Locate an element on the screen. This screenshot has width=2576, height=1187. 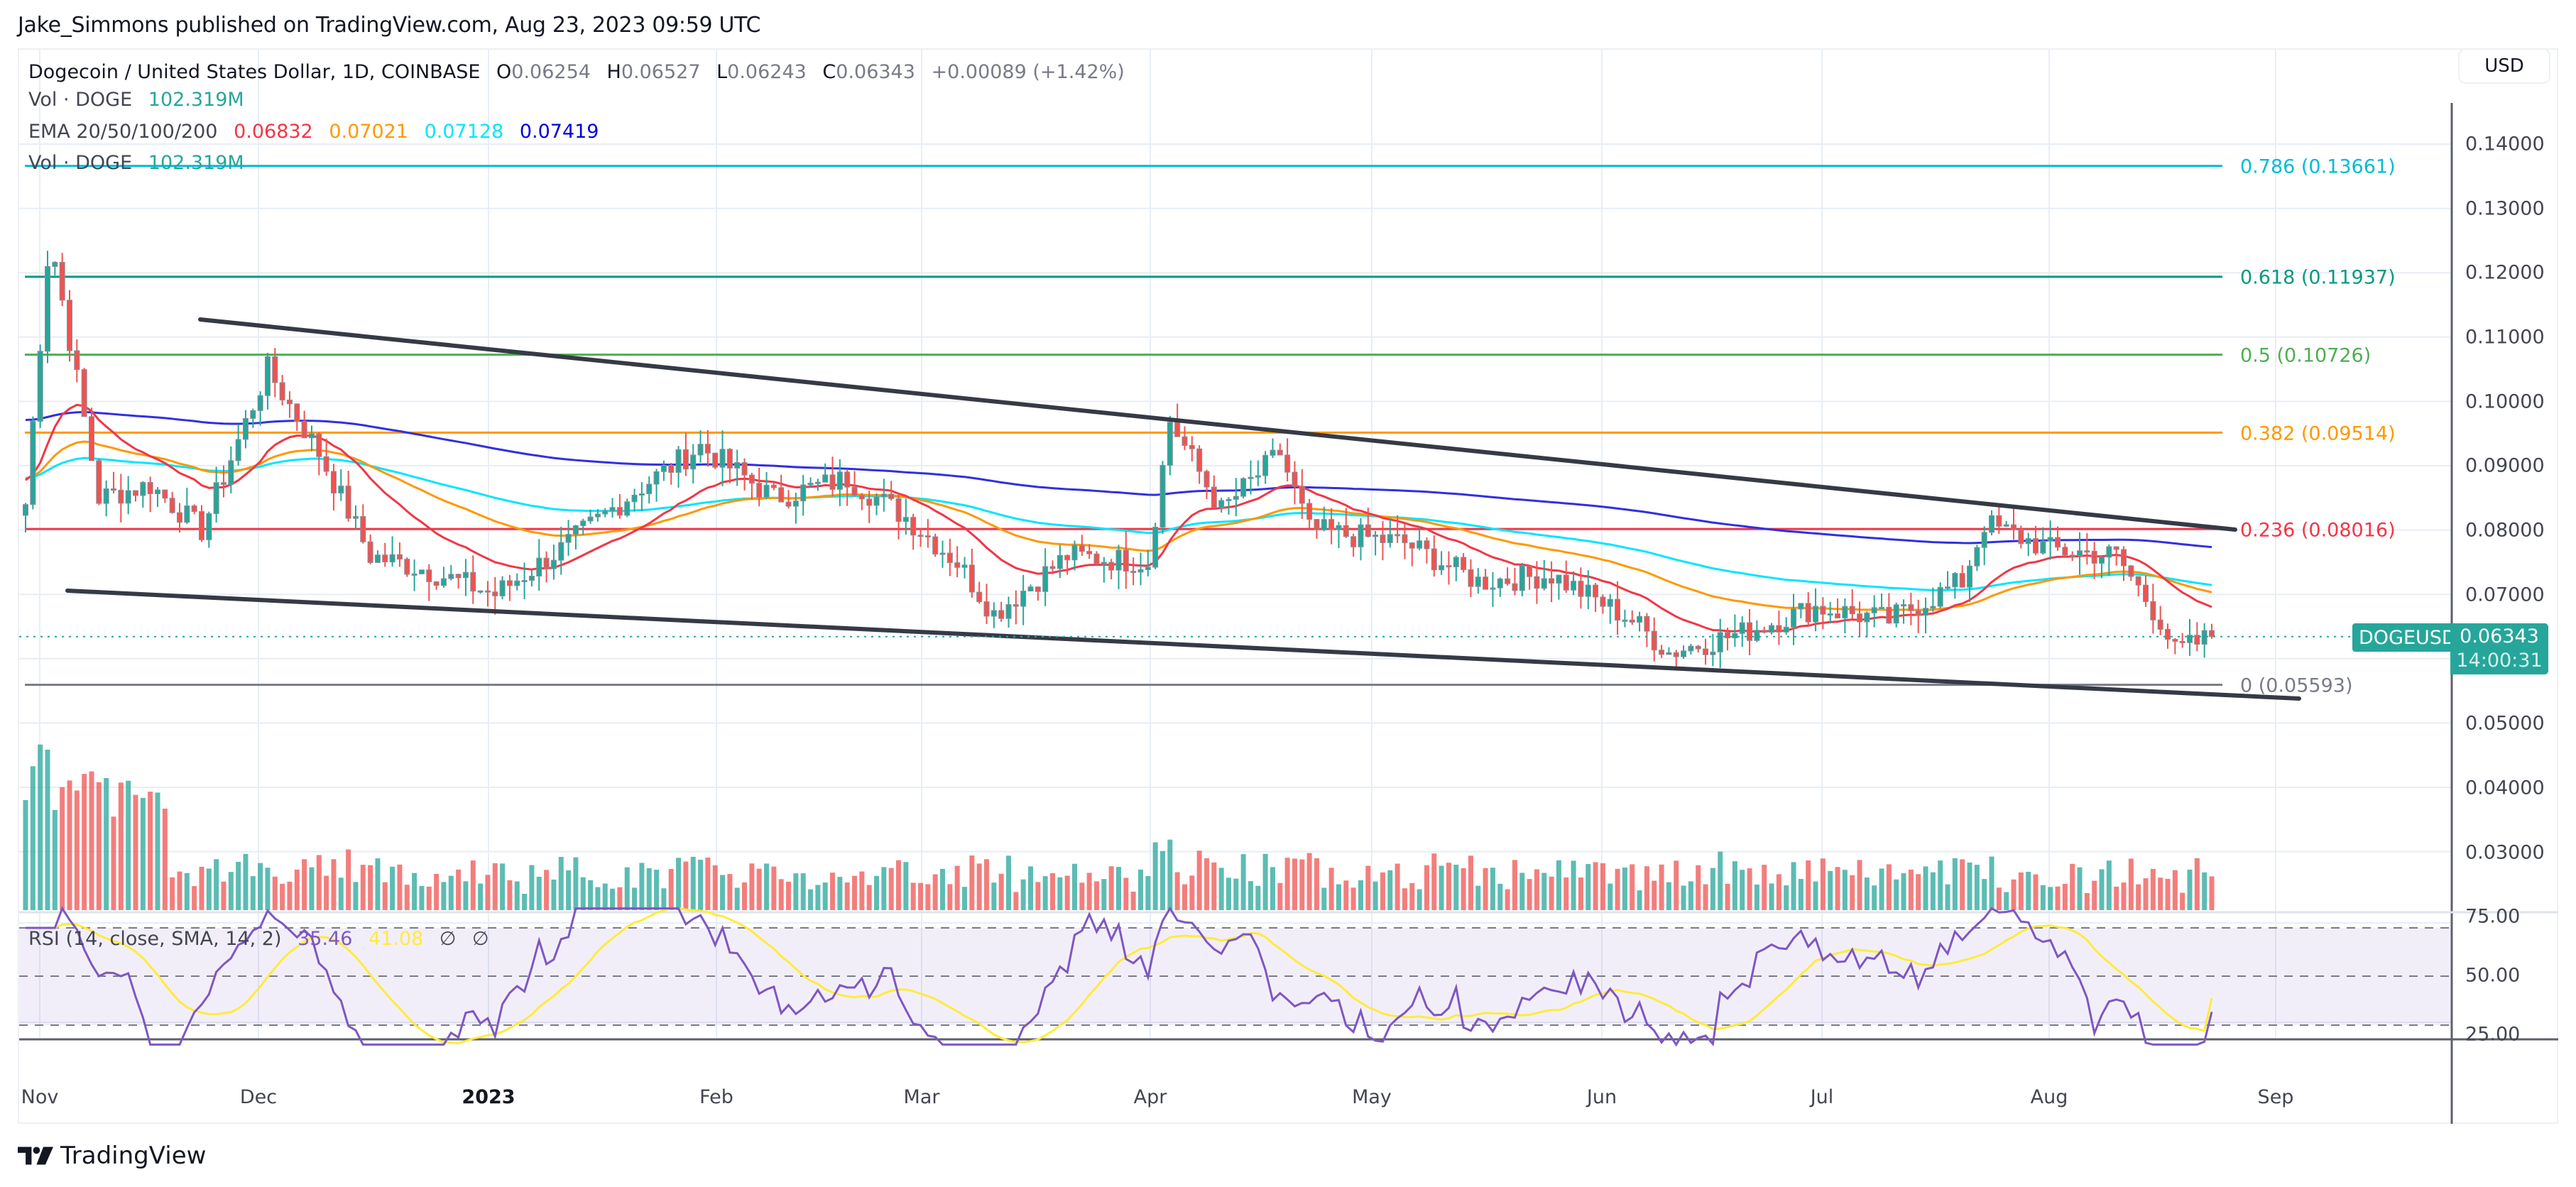
time-tick: Aug is located at coordinates (2049, 1097).